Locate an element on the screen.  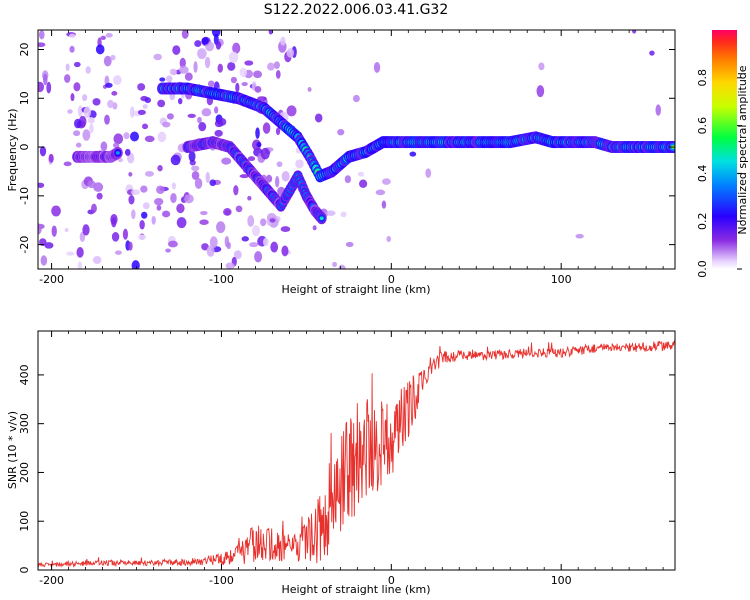
colorbar-label: Normalized spectral amplitude is located at coordinates (742, 149).